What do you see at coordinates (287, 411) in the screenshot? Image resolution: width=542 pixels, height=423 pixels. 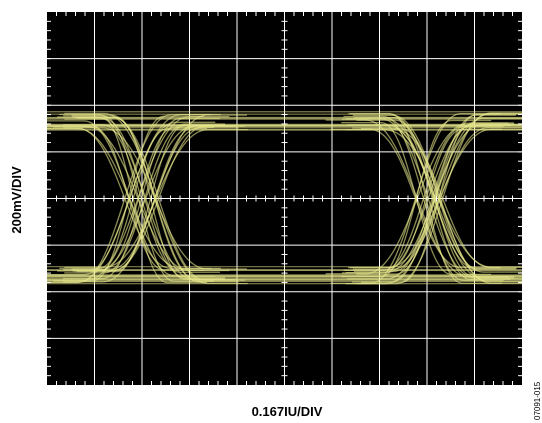 I see `x-axis-label: 0.167IU/DIV` at bounding box center [287, 411].